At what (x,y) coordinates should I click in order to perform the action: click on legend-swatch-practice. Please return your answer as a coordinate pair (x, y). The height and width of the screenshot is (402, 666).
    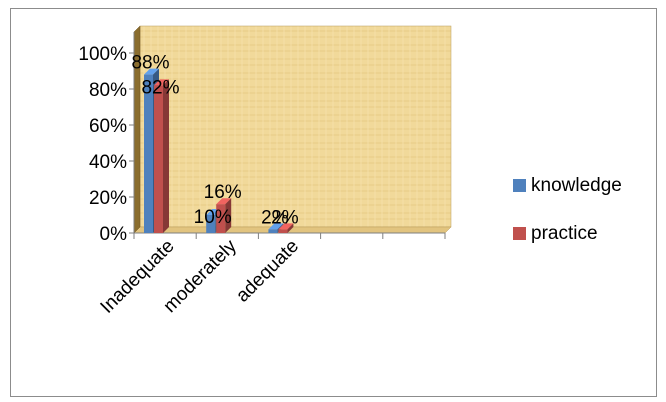
    Looking at the image, I should click on (519, 233).